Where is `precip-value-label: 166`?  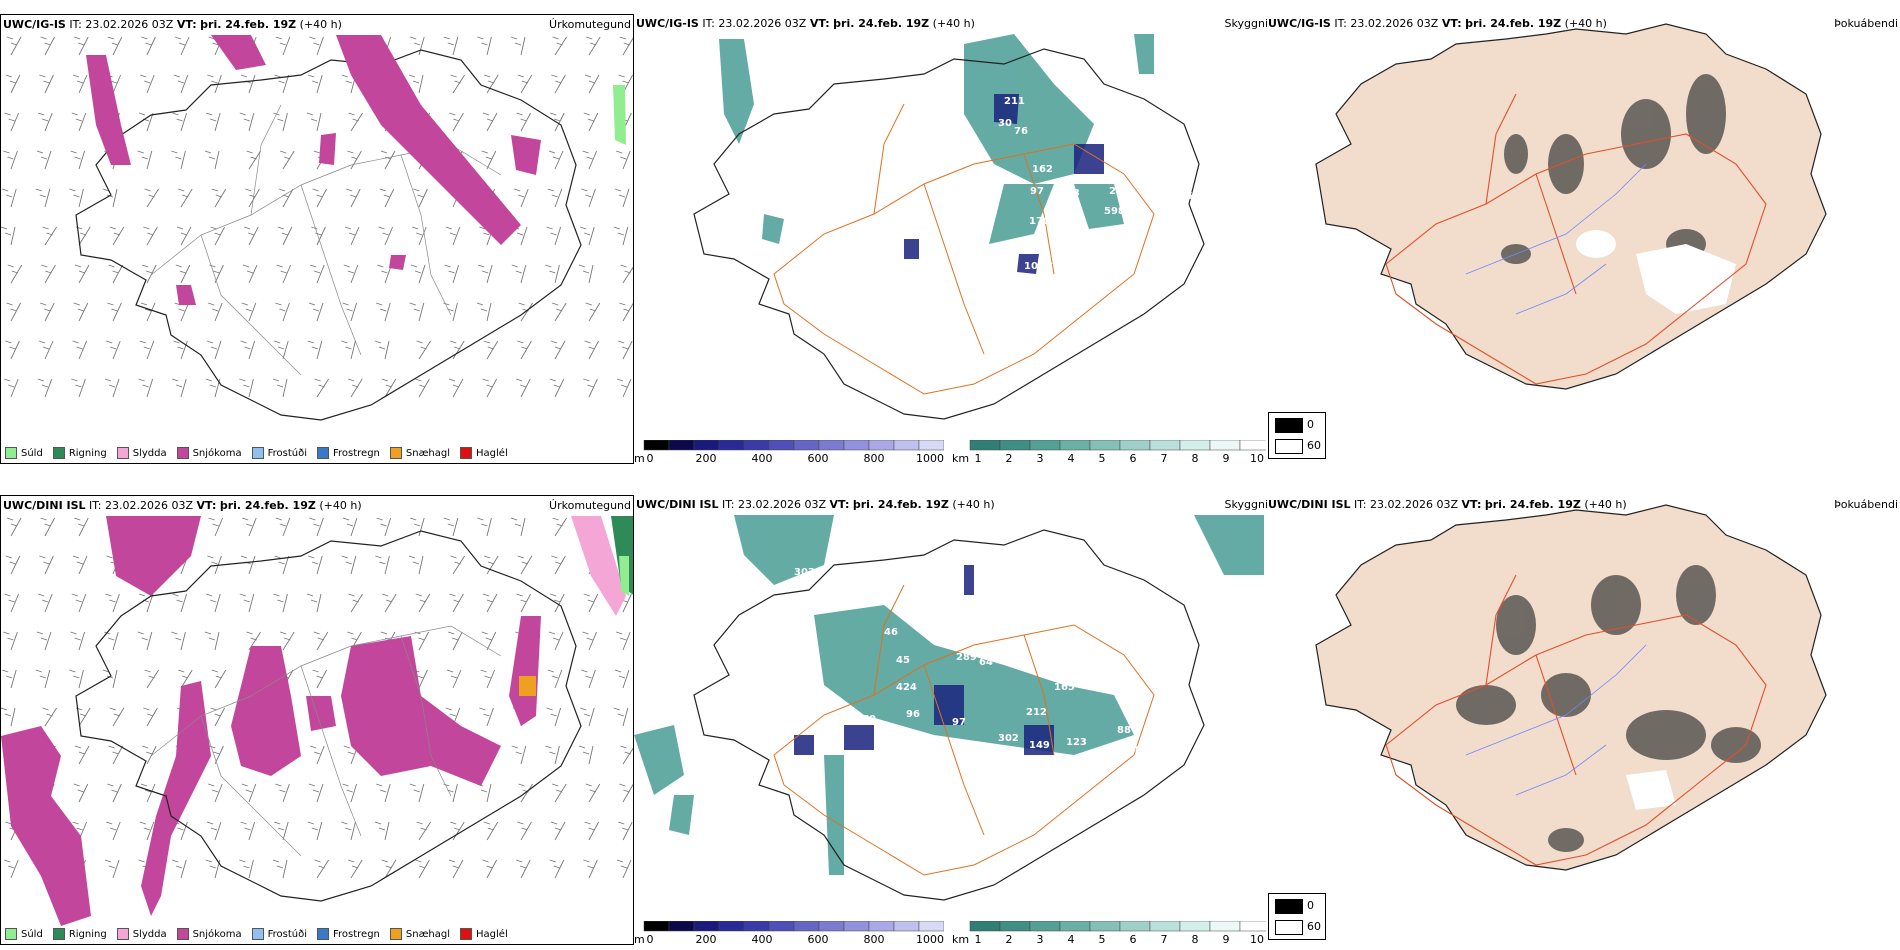 precip-value-label: 166 is located at coordinates (1164, 151).